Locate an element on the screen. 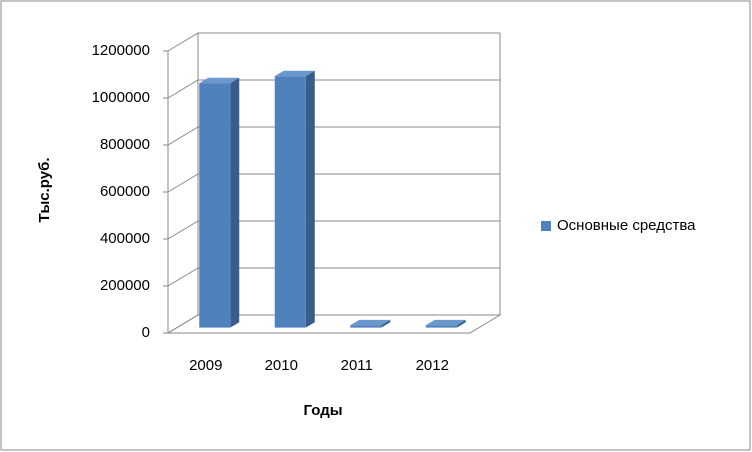  legend-swatch is located at coordinates (546, 226).